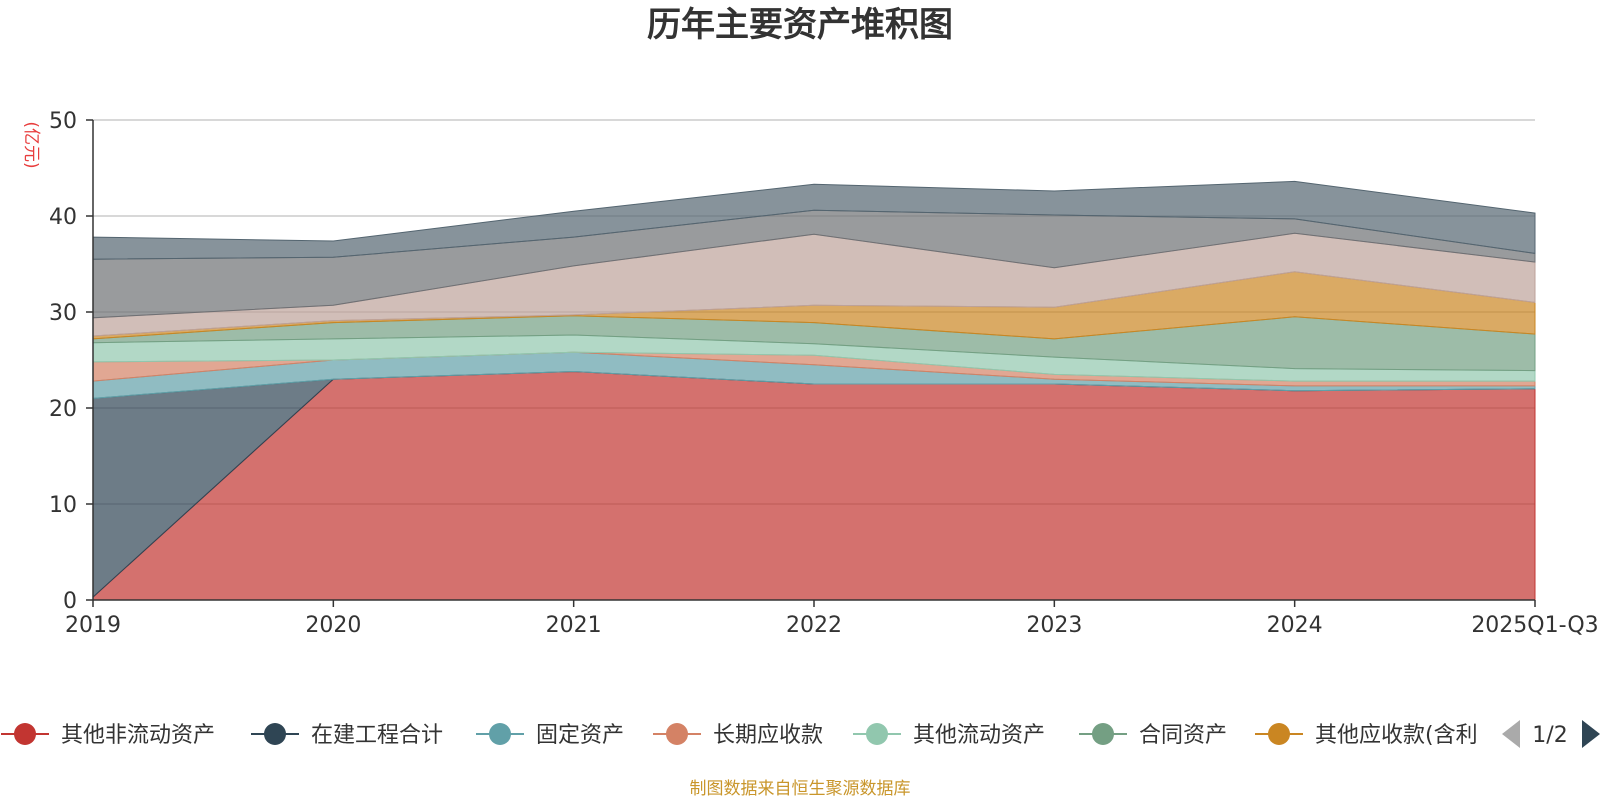 Image resolution: width=1600 pixels, height=800 pixels. Describe the element at coordinates (1183, 735) in the screenshot. I see `legend-label: 合同资产` at that location.